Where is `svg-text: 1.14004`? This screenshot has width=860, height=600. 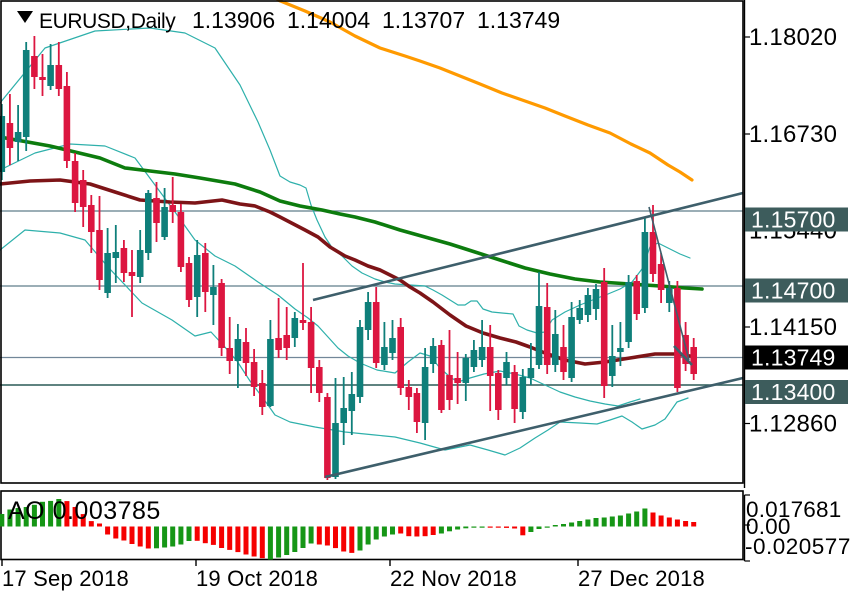 svg-text: 1.14004 is located at coordinates (328, 20).